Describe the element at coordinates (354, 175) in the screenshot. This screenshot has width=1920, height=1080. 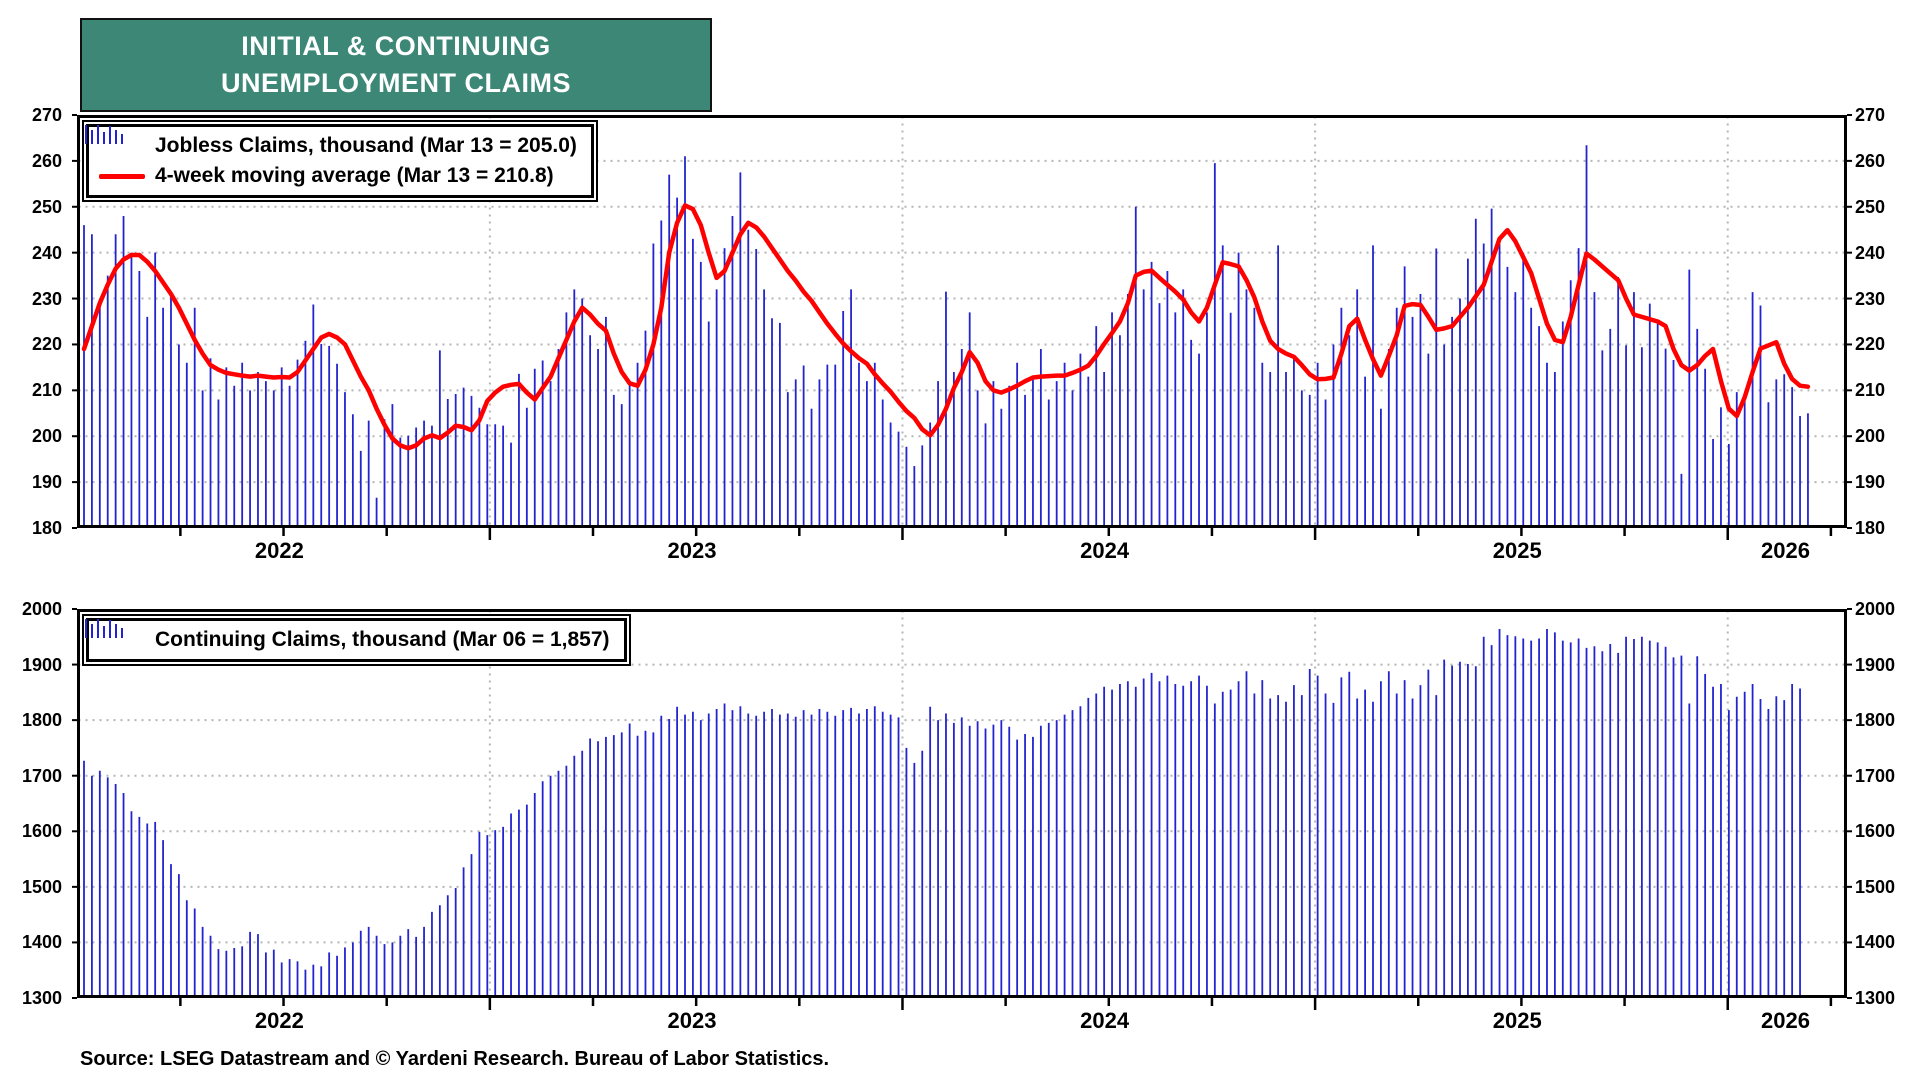
I see `legend-label-moving-average: 4-week moving average (Mar 13 = 210.8)` at that location.